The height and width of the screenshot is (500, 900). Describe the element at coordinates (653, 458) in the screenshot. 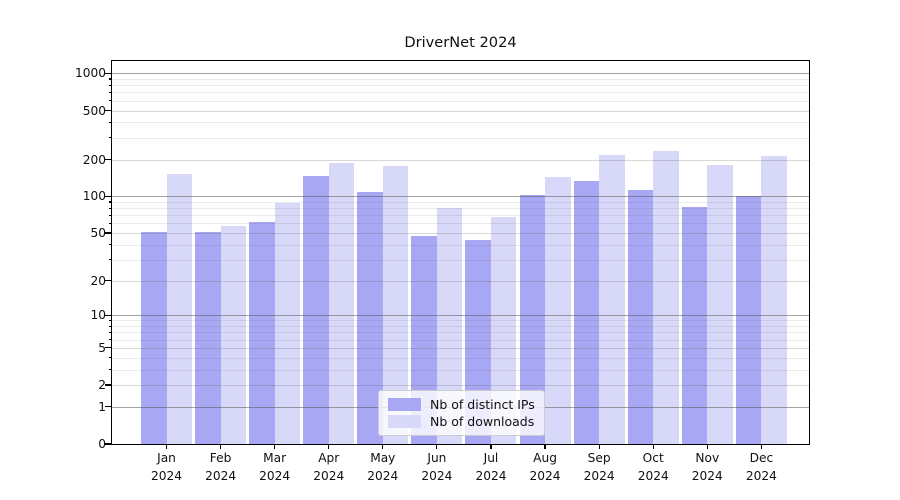

I see `x-label-month: Oct` at that location.